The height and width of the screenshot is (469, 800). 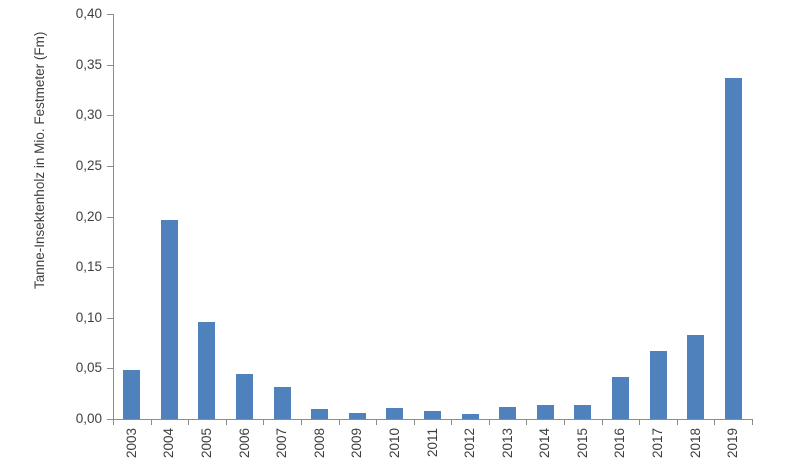 What do you see at coordinates (88, 115) in the screenshot?
I see `y-tick-label: 0,30` at bounding box center [88, 115].